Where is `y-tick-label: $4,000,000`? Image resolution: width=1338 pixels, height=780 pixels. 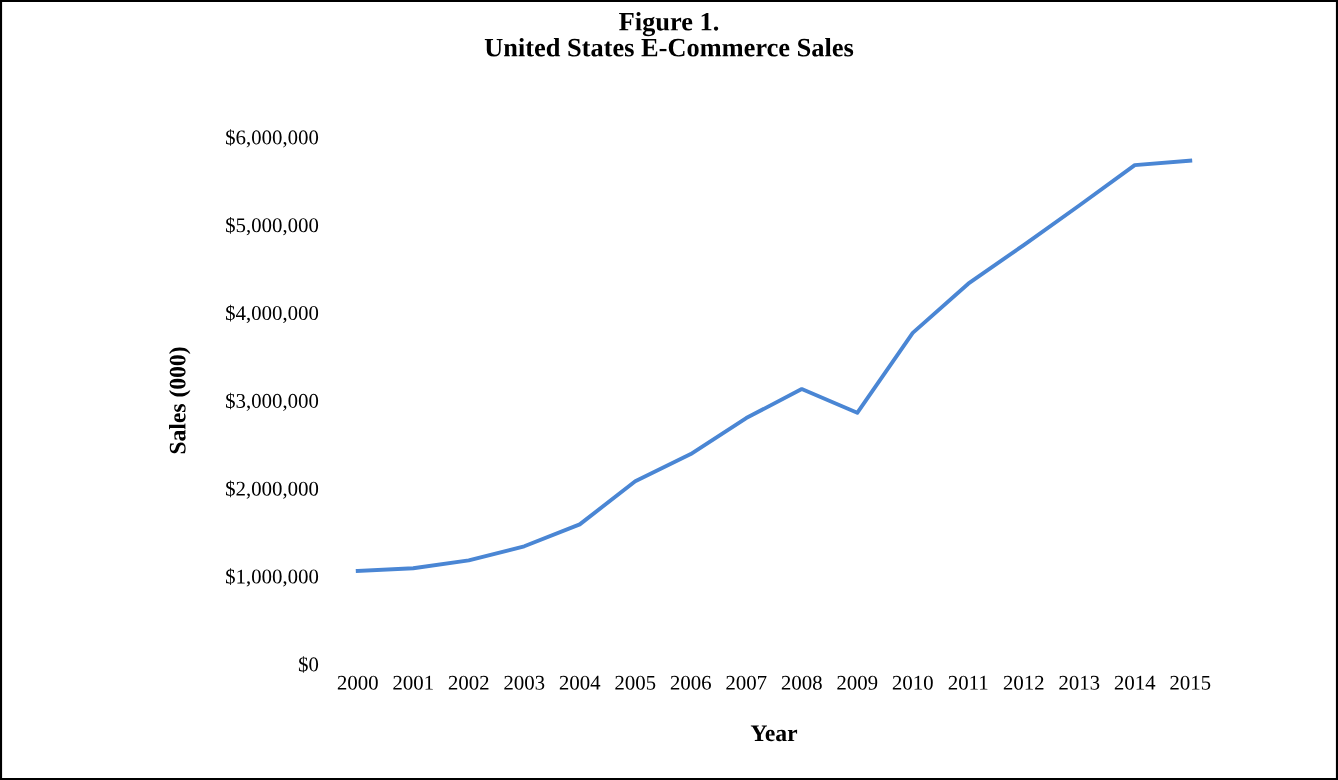
y-tick-label: $4,000,000 is located at coordinates (272, 314).